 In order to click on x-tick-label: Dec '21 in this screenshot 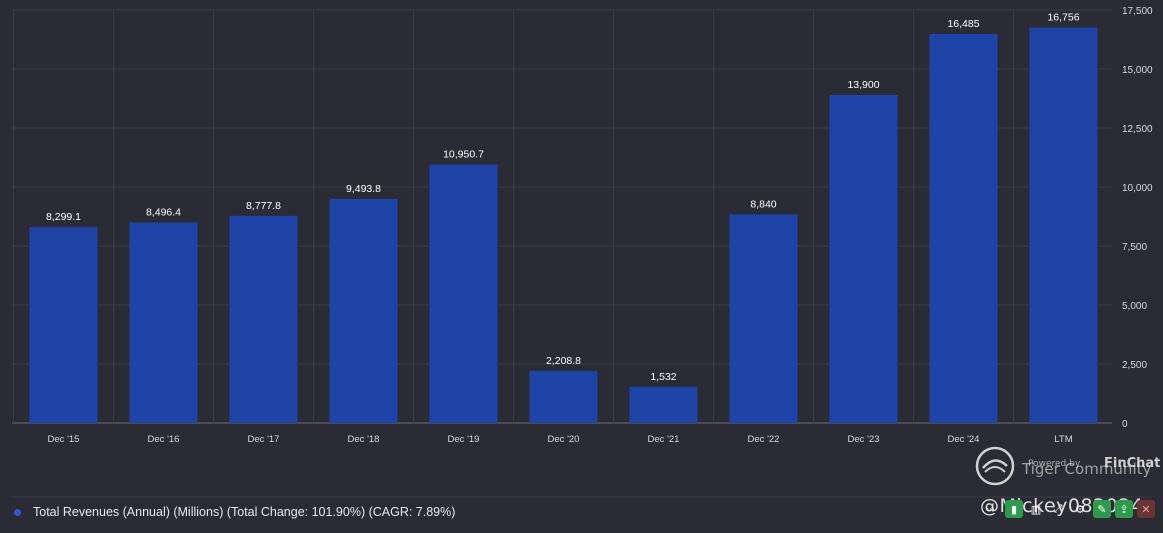, I will do `click(664, 439)`.